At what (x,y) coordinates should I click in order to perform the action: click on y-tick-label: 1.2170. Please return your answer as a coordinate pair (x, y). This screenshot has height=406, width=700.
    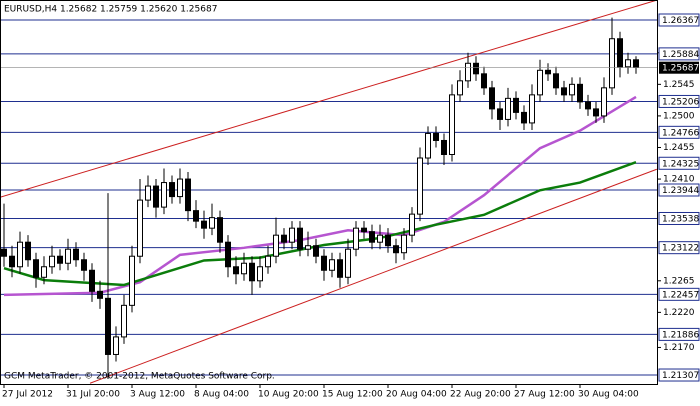
    Looking at the image, I should click on (679, 348).